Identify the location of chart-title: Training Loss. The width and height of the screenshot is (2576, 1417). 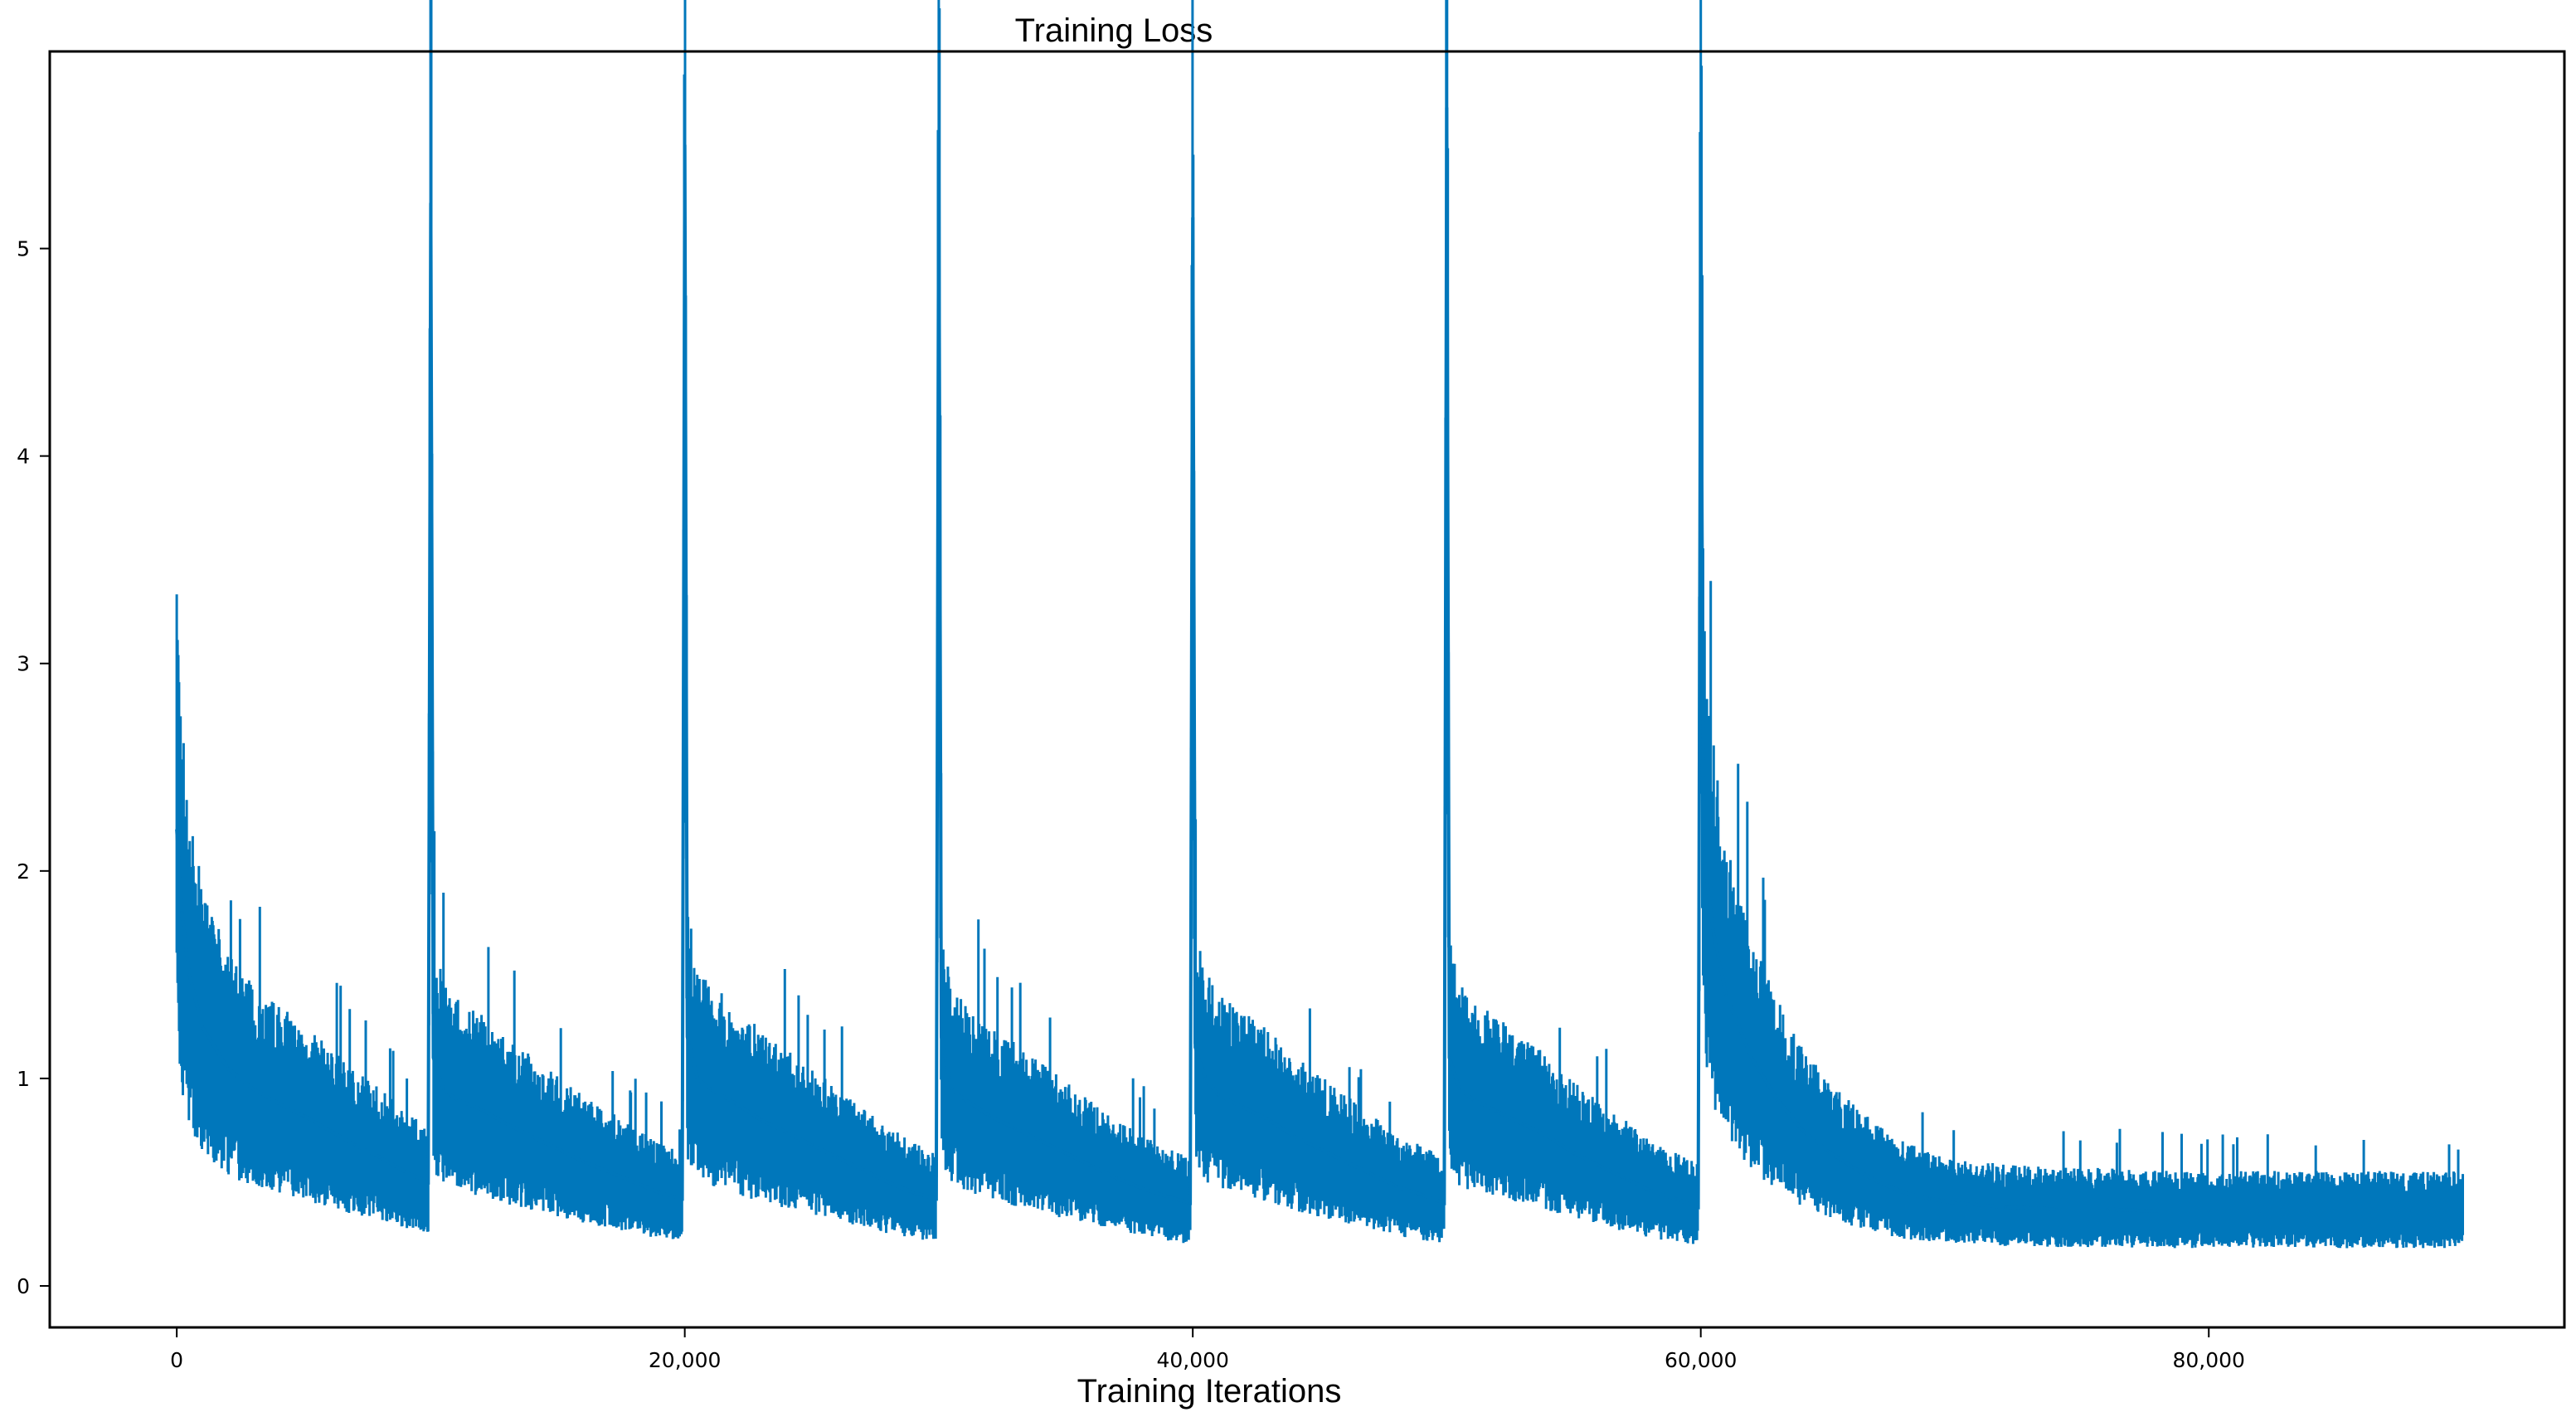
(1114, 30).